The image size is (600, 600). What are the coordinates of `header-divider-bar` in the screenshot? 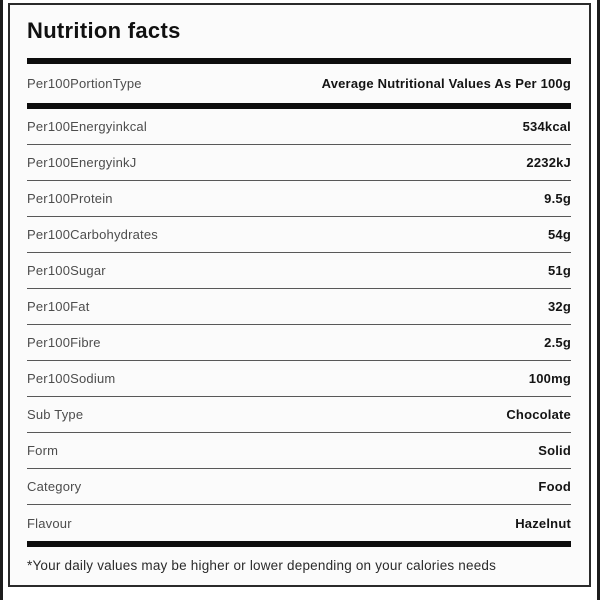 It's located at (299, 106).